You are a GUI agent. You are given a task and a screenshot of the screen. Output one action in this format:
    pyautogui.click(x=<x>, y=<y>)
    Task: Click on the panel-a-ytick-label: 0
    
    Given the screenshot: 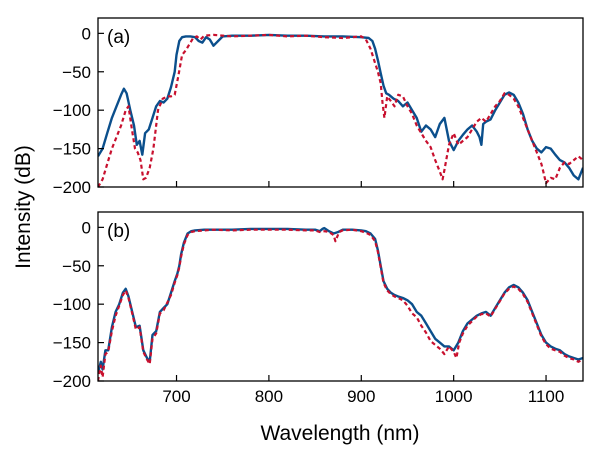 What is the action you would take?
    pyautogui.click(x=86, y=33)
    